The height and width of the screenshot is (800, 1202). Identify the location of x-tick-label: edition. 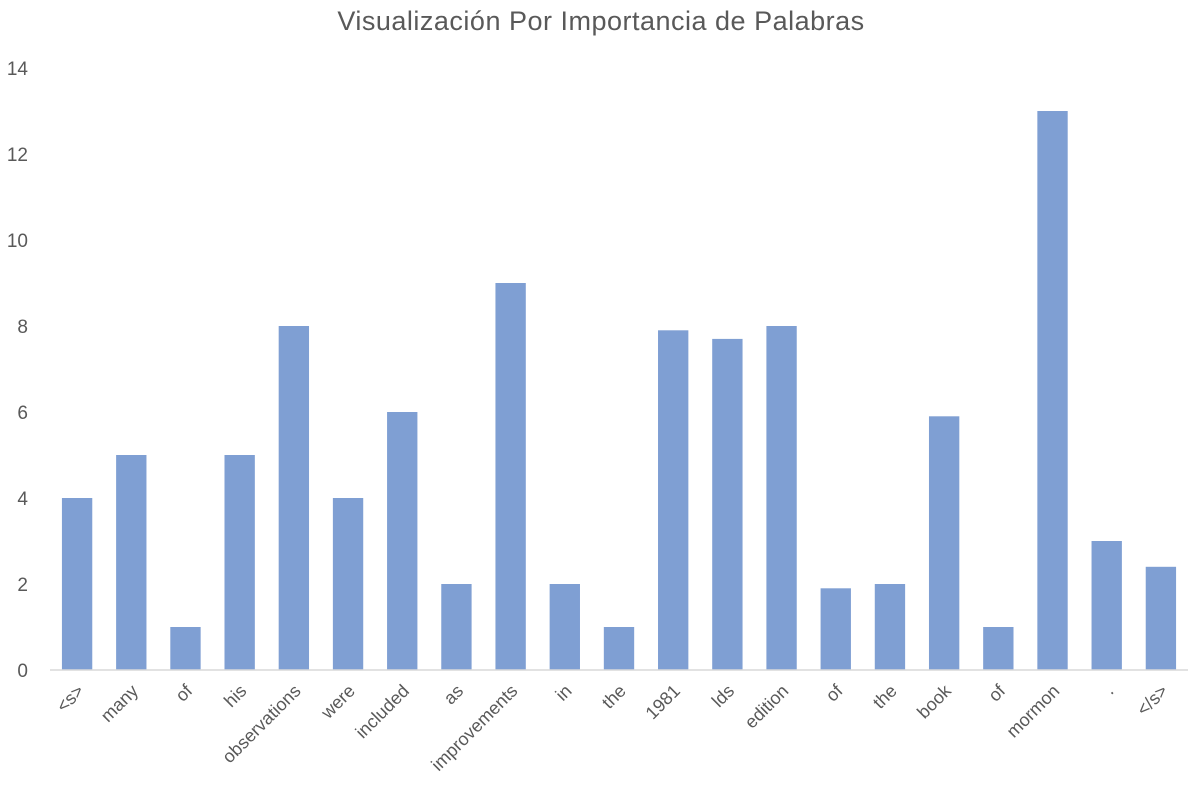
(767, 707).